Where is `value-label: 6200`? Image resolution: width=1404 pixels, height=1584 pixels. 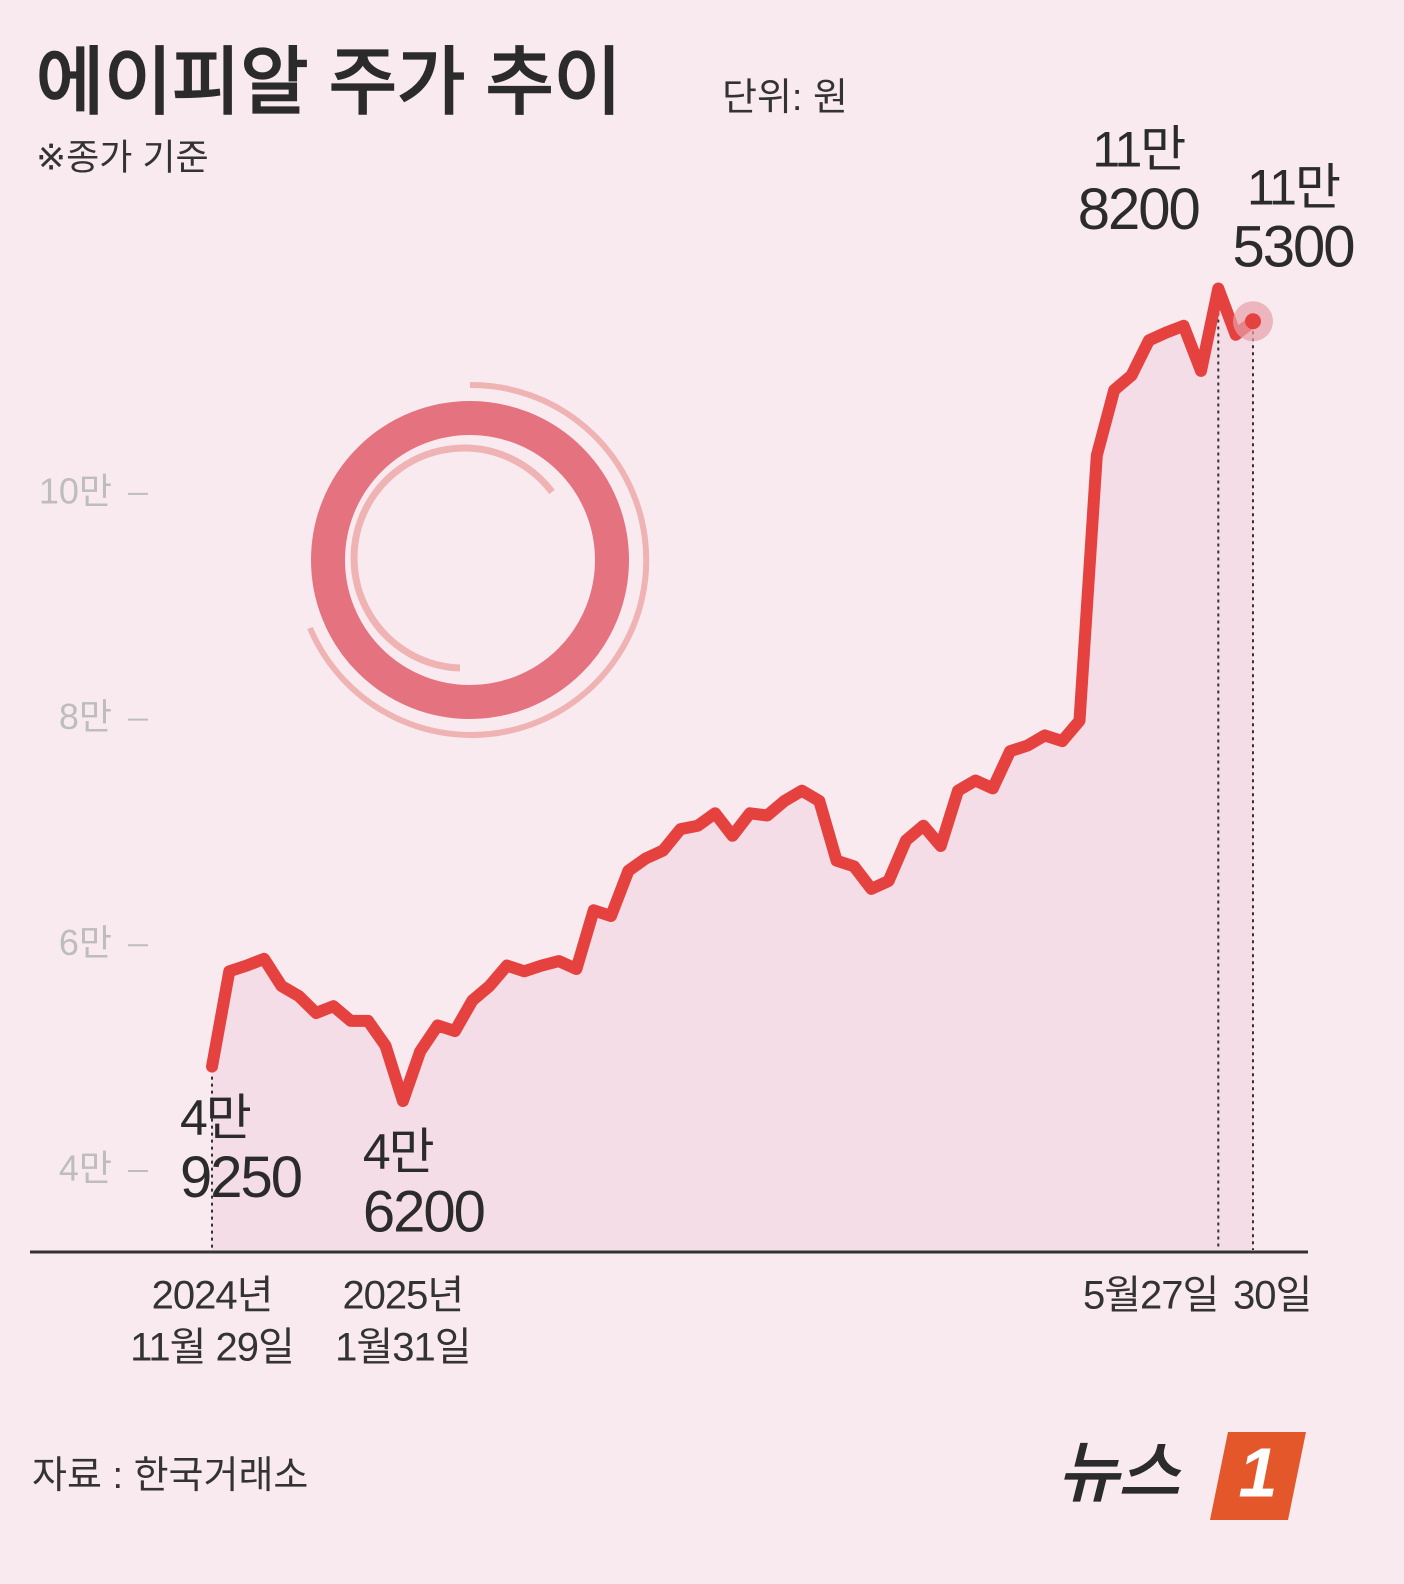
value-label: 6200 is located at coordinates (423, 1211).